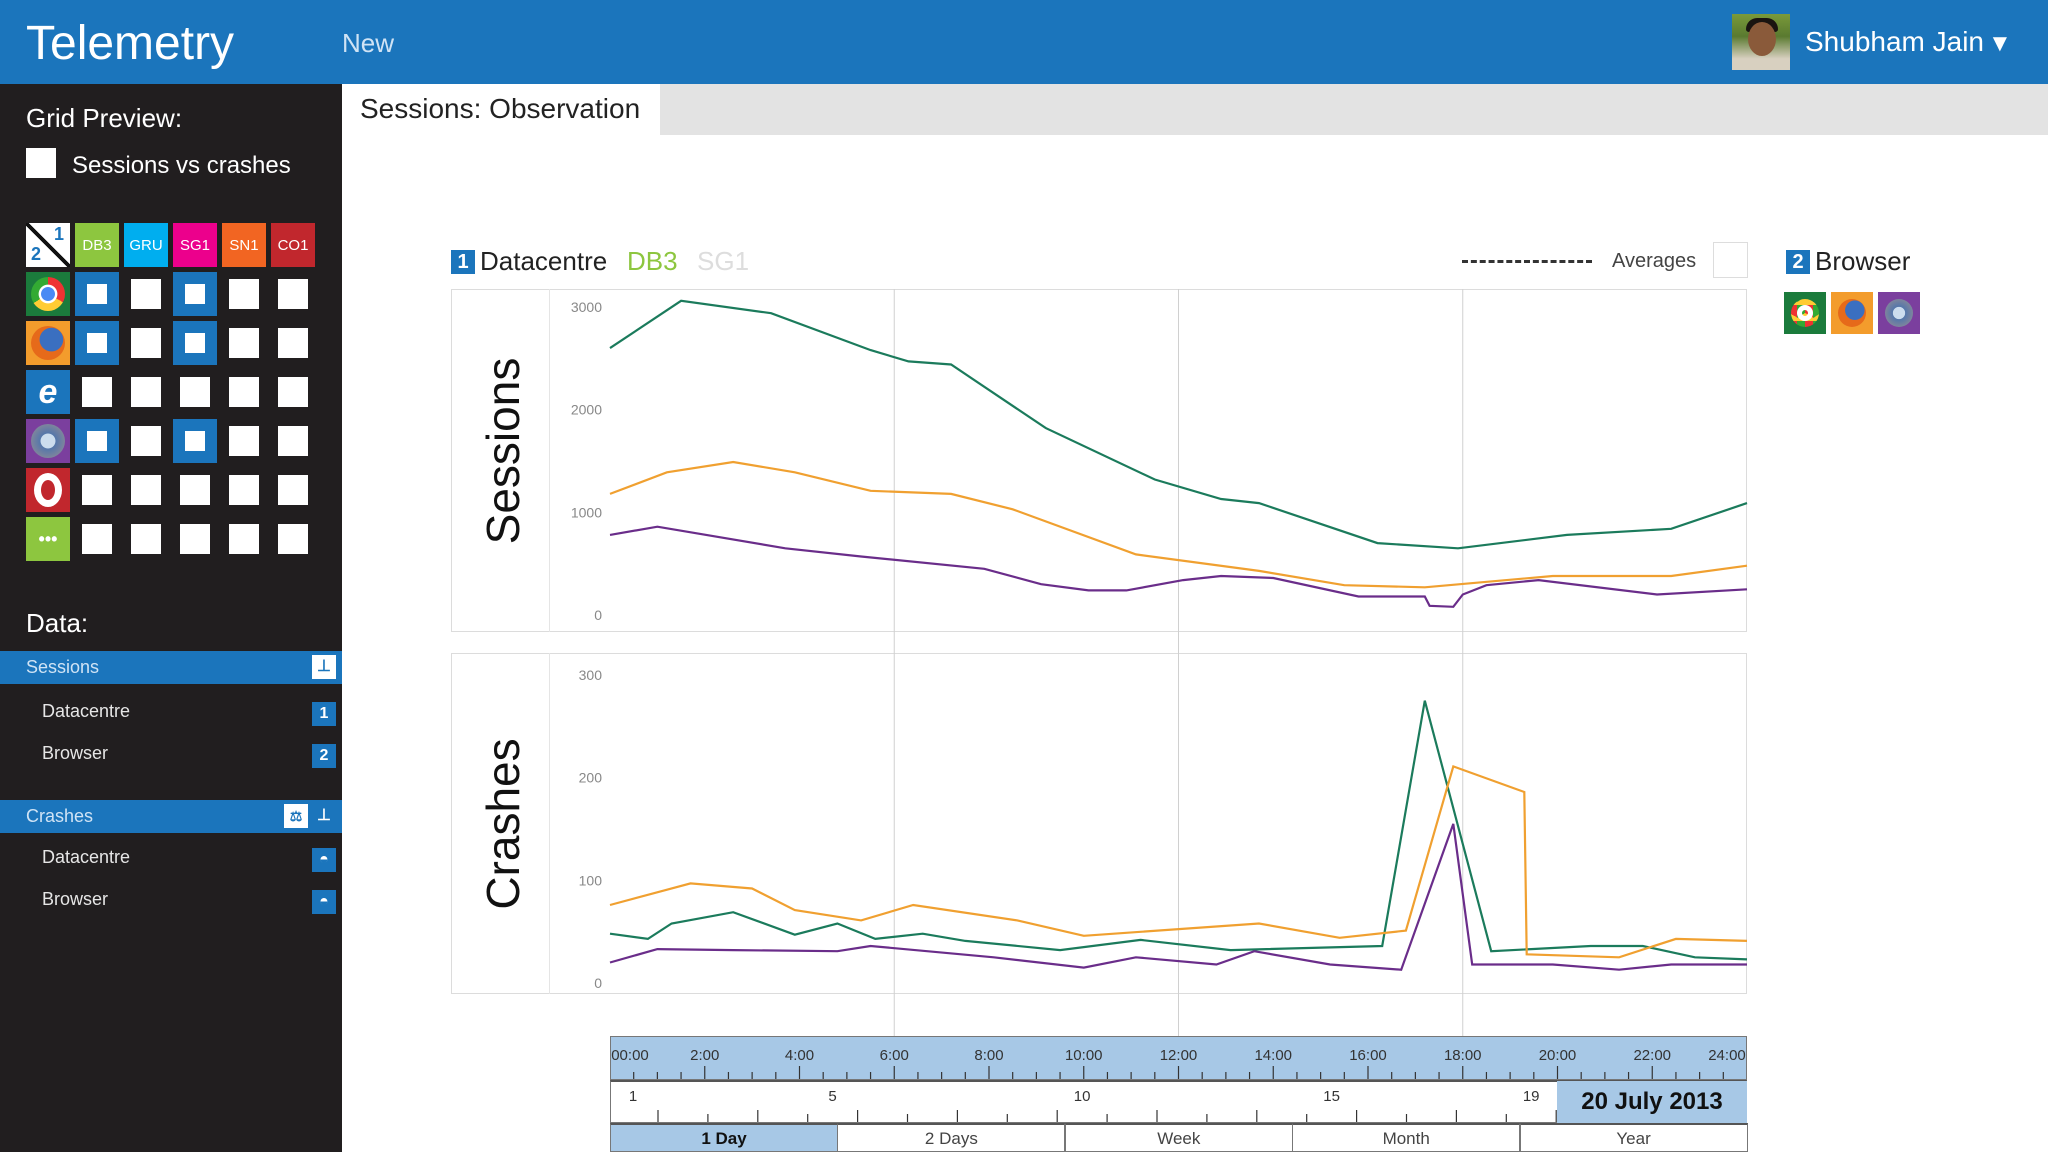  What do you see at coordinates (324, 714) in the screenshot?
I see `number-badge: 1` at bounding box center [324, 714].